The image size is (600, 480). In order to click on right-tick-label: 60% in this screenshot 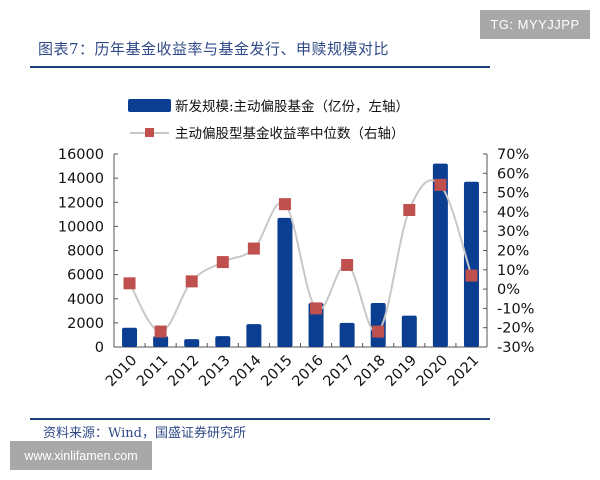, I will do `click(513, 174)`.